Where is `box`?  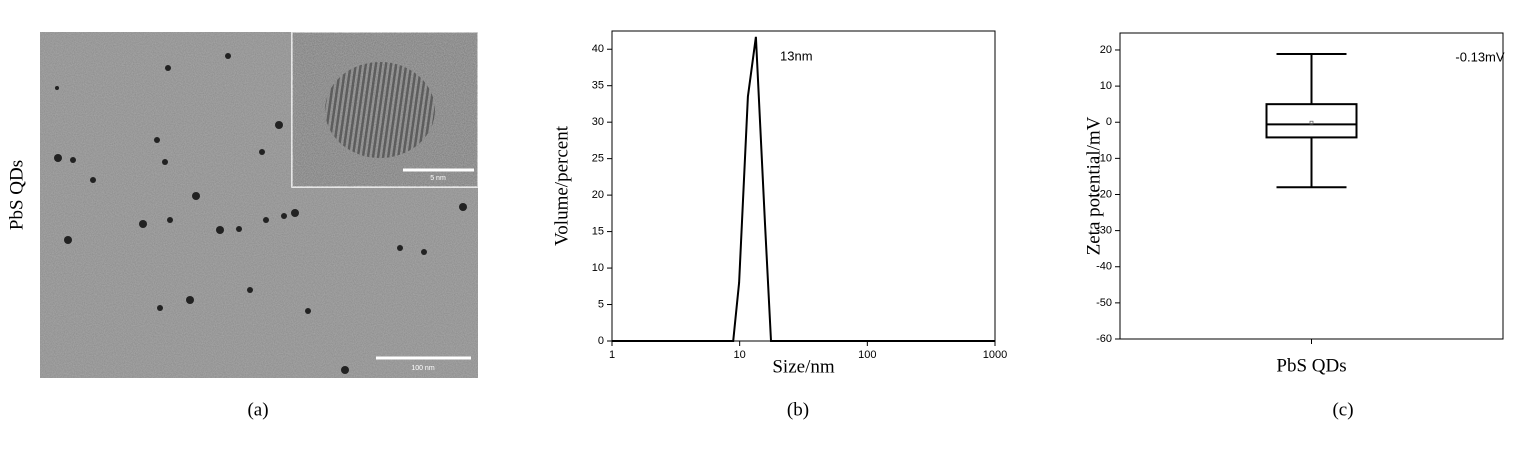 box is located at coordinates (1311, 121).